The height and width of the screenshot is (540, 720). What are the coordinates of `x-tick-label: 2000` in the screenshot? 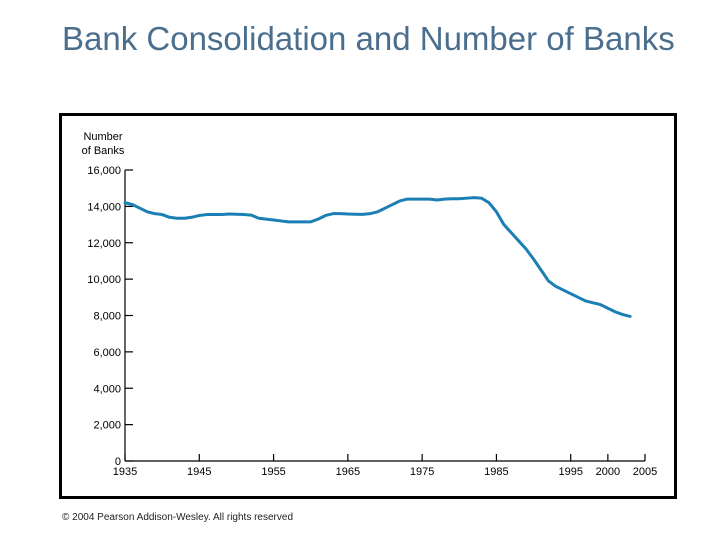 It's located at (608, 472).